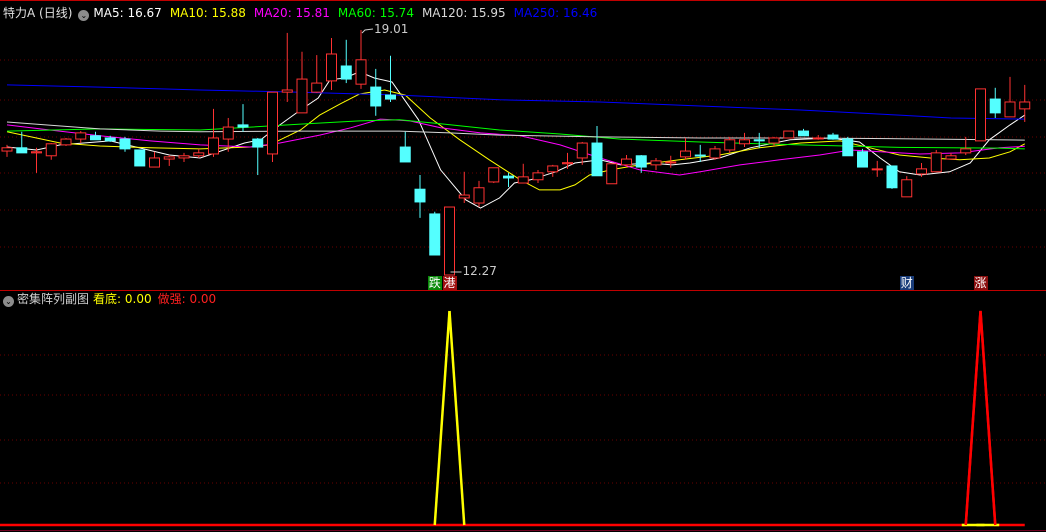 The height and width of the screenshot is (532, 1046). Describe the element at coordinates (113, 299) in the screenshot. I see `sub-chart-header: ⌄ 密集阵列副图 看底: 0.00 做强: 0.00` at that location.